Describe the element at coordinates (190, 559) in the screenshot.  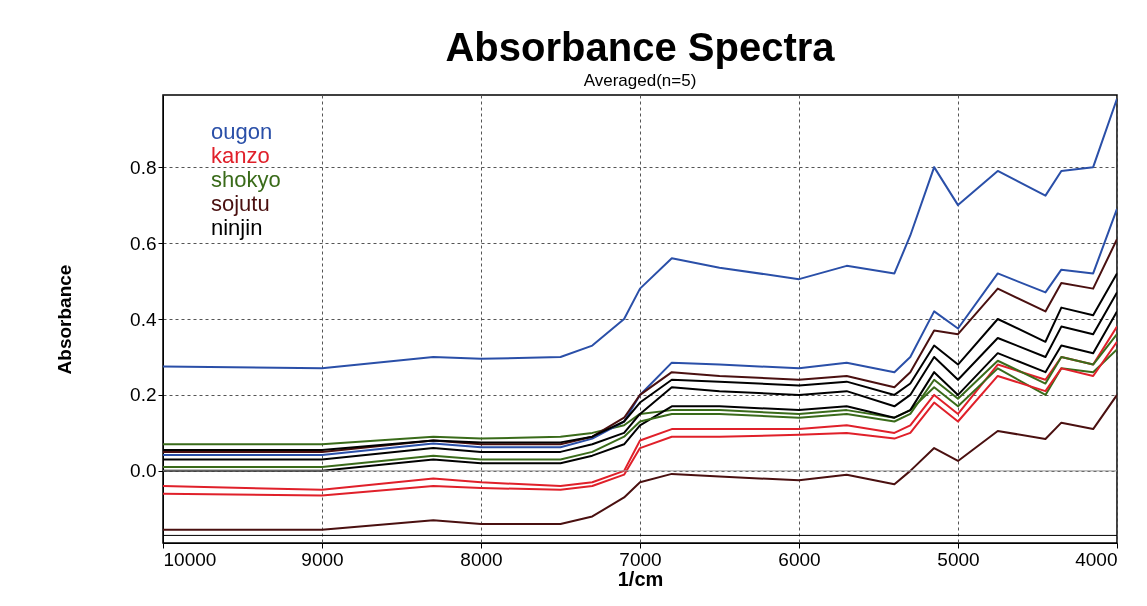
I see `x-tick-label: 10000` at that location.